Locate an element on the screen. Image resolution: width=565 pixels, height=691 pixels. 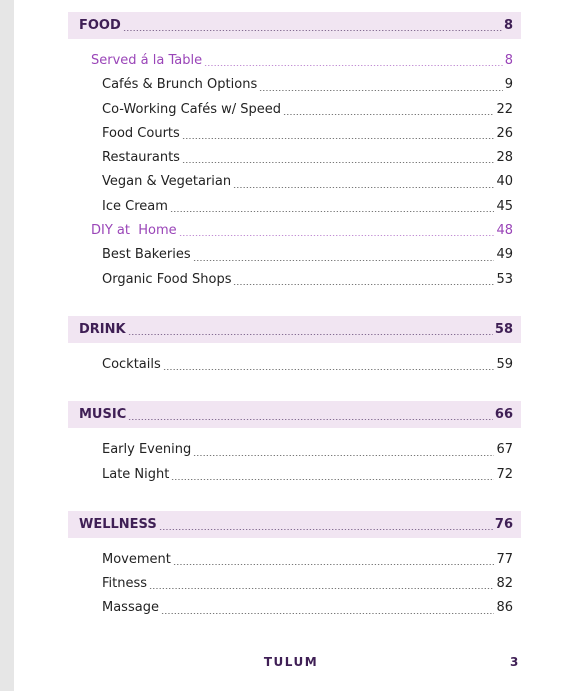
subsection: Served á la Table 8 is located at coordinates (290, 61).